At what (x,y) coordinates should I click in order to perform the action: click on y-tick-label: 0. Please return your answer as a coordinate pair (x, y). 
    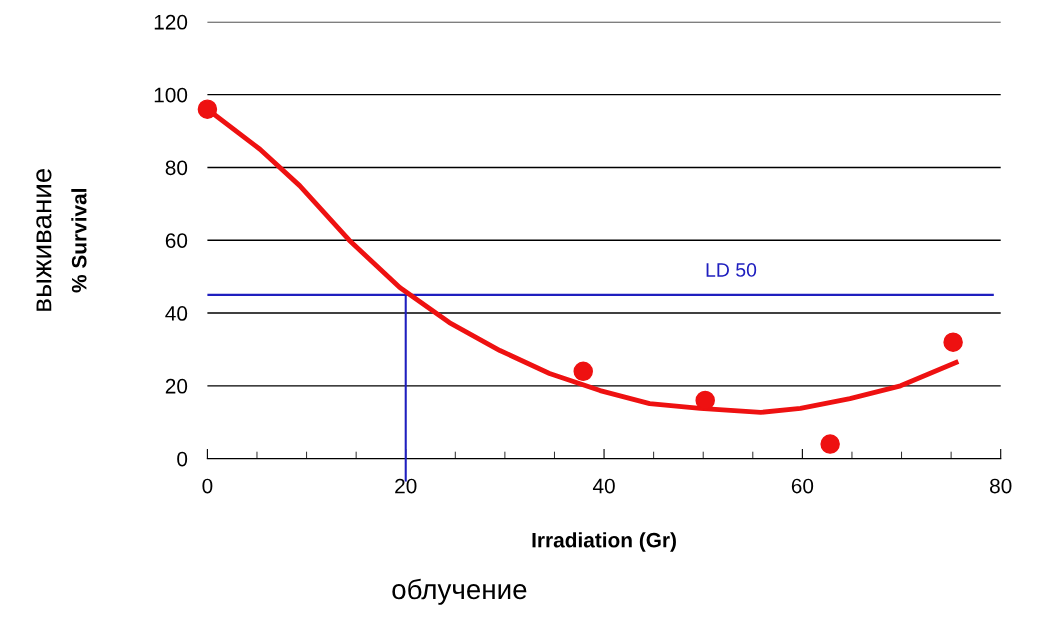
    Looking at the image, I should click on (182, 459).